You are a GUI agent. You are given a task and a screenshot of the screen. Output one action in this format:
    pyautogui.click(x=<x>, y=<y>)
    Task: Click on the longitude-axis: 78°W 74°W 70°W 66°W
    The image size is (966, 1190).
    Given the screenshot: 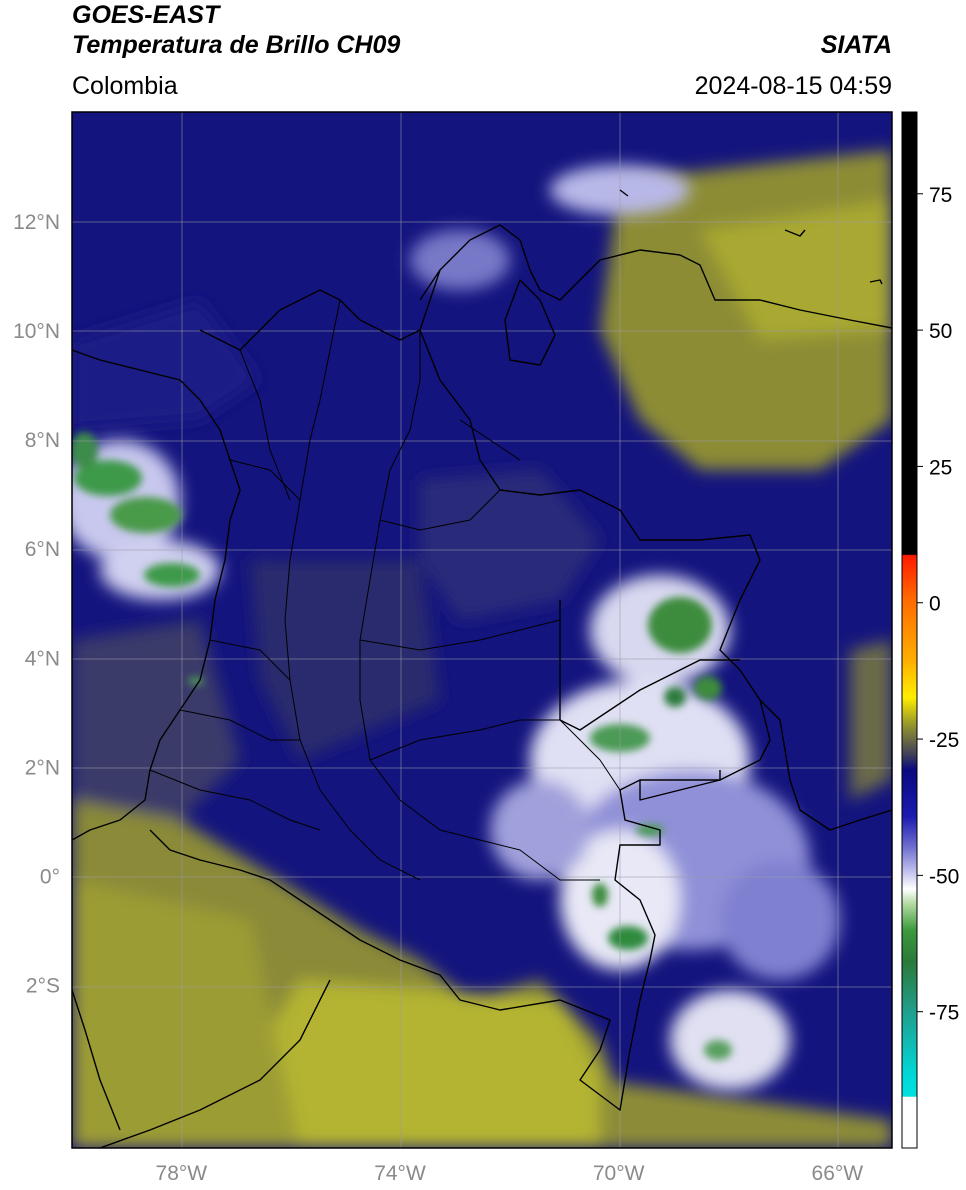 What is the action you would take?
    pyautogui.click(x=510, y=1173)
    